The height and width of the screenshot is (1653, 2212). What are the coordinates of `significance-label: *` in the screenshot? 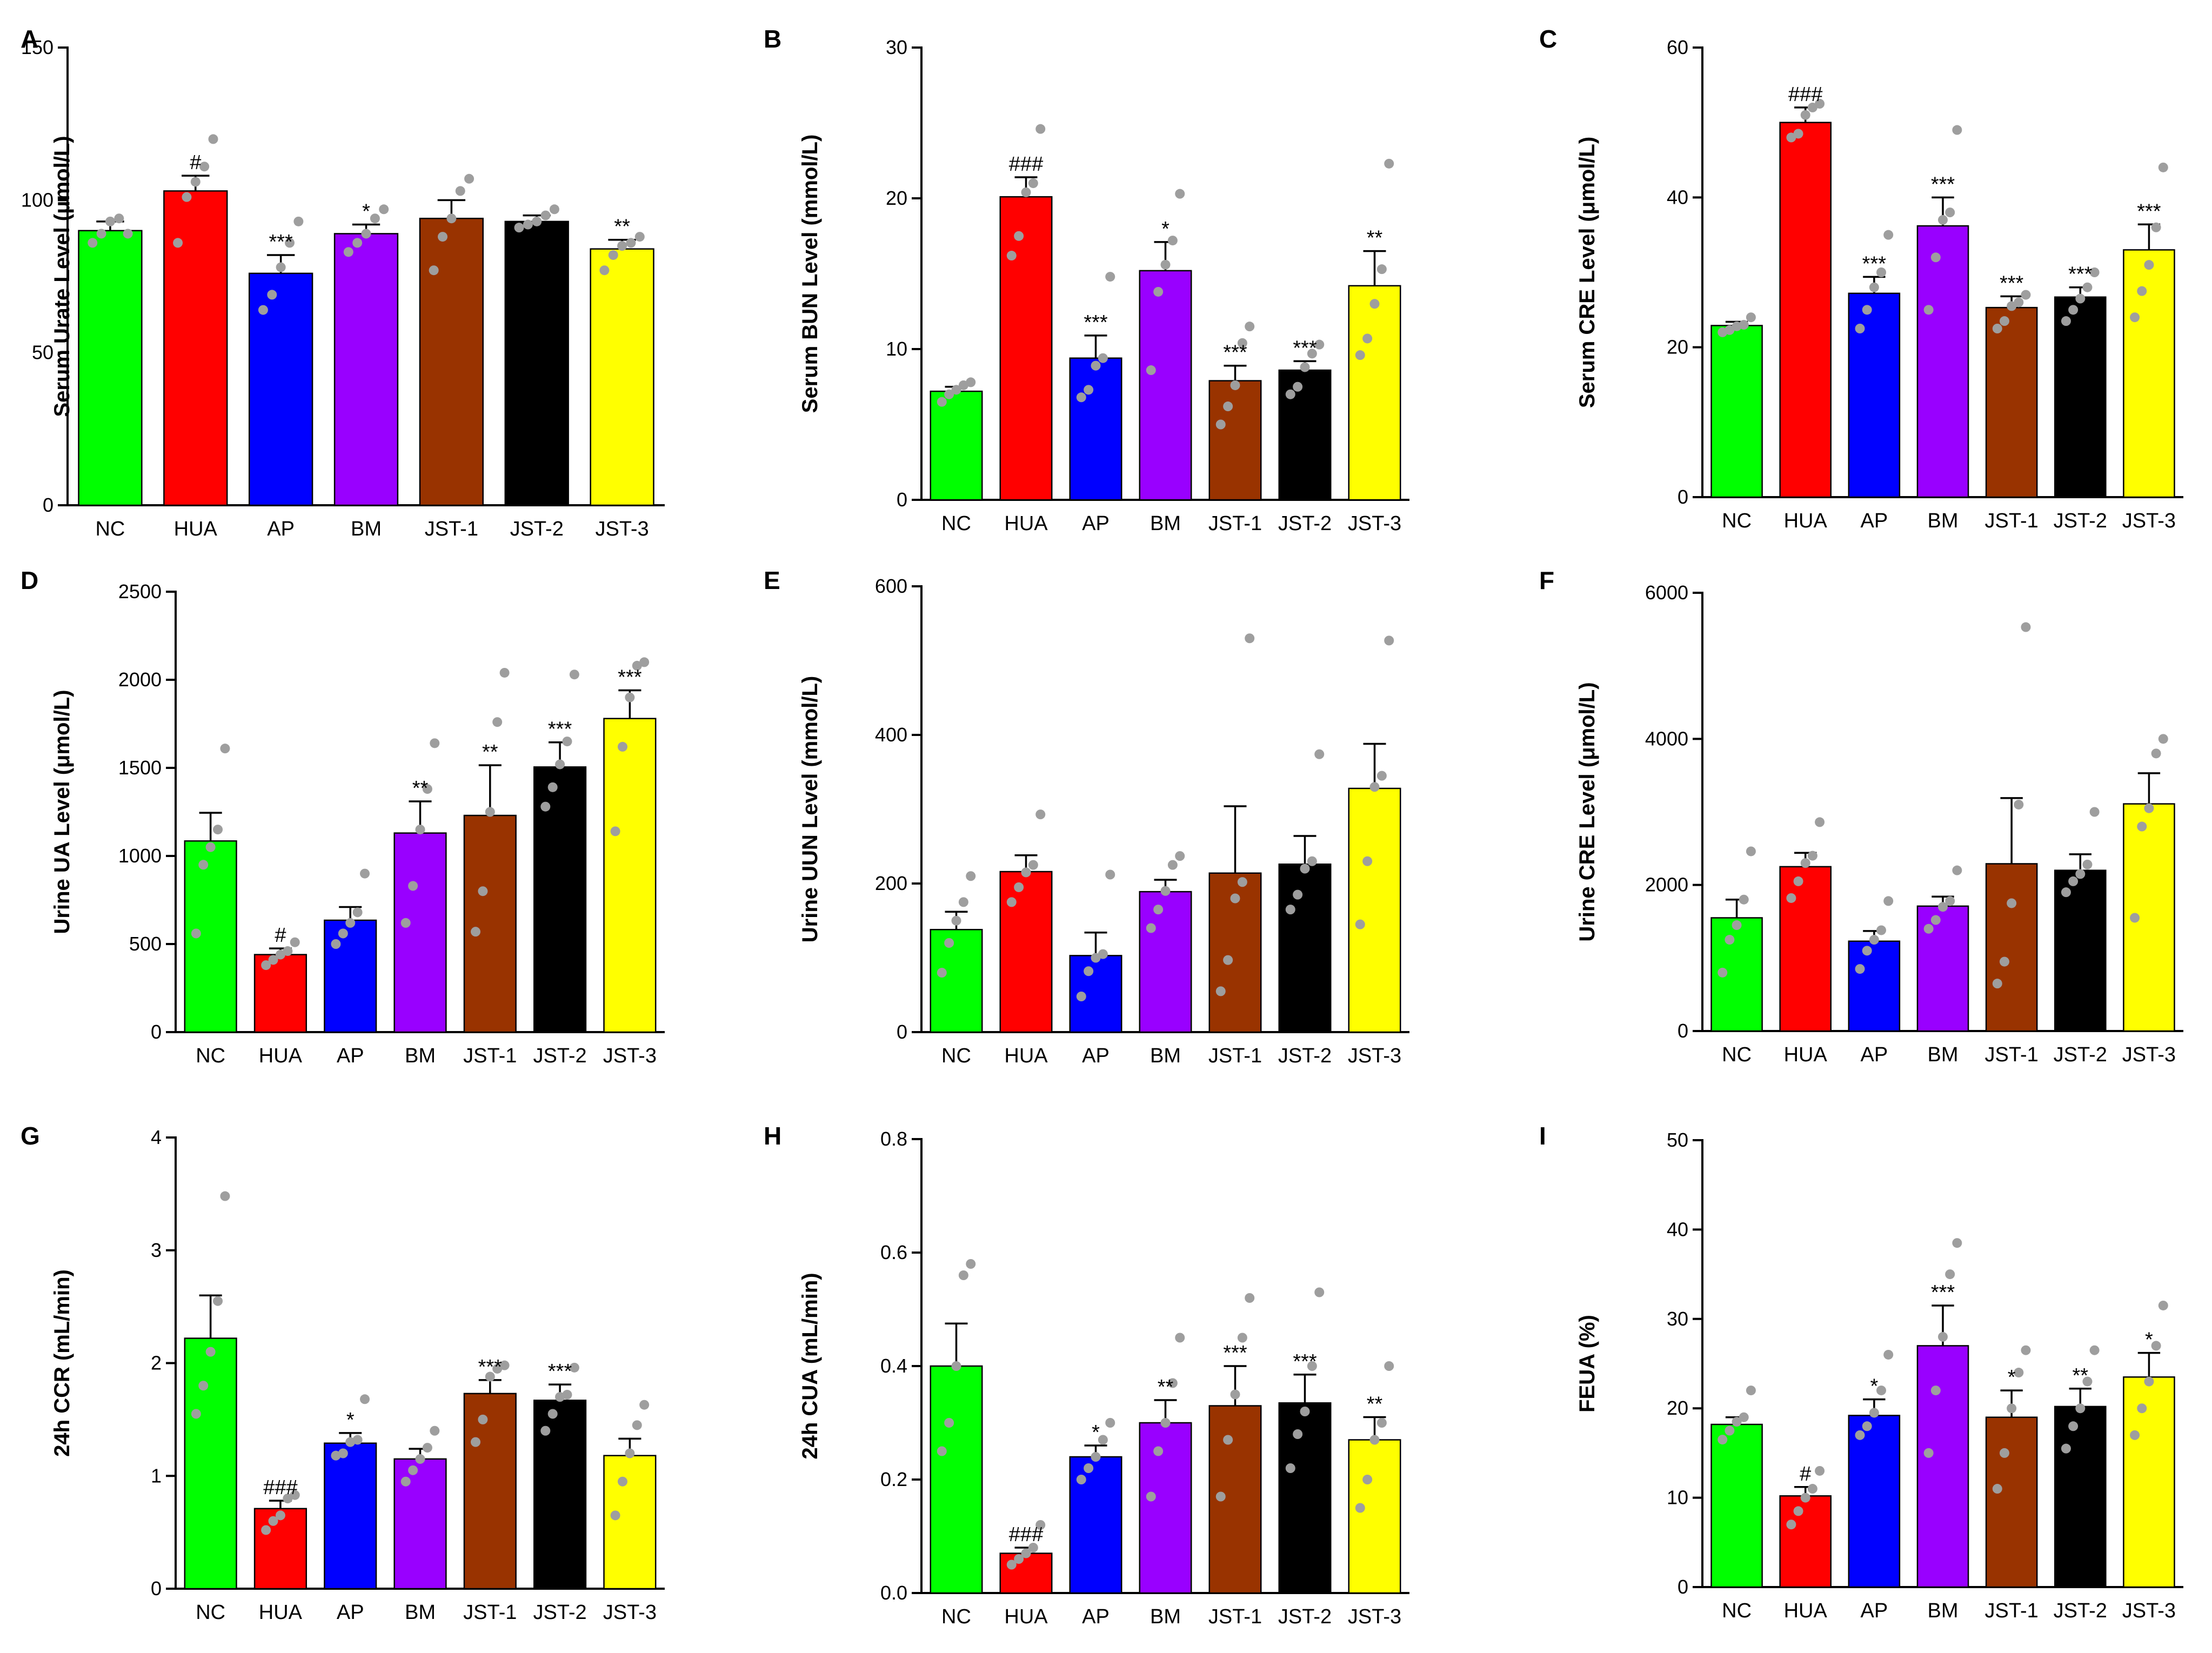 It's located at (350, 1420).